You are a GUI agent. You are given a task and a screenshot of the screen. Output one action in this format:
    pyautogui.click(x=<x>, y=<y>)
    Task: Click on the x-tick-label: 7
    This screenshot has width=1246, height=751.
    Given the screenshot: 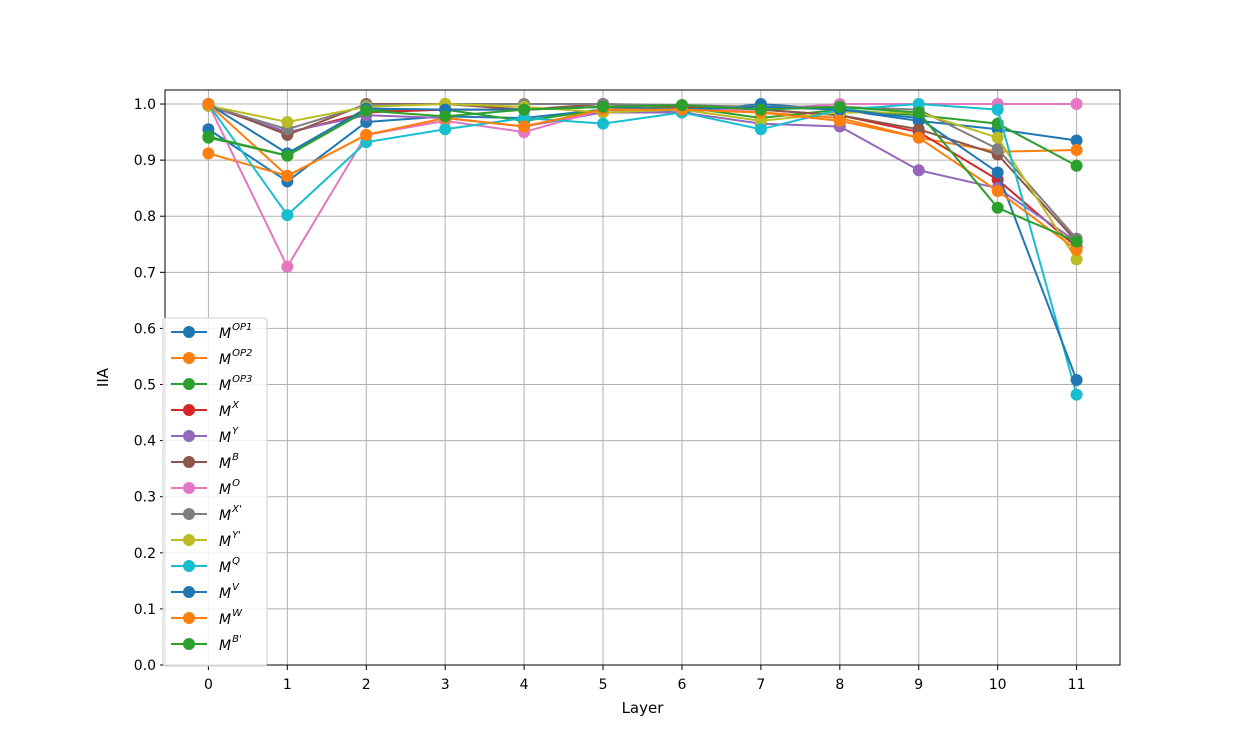 What is the action you would take?
    pyautogui.click(x=760, y=685)
    